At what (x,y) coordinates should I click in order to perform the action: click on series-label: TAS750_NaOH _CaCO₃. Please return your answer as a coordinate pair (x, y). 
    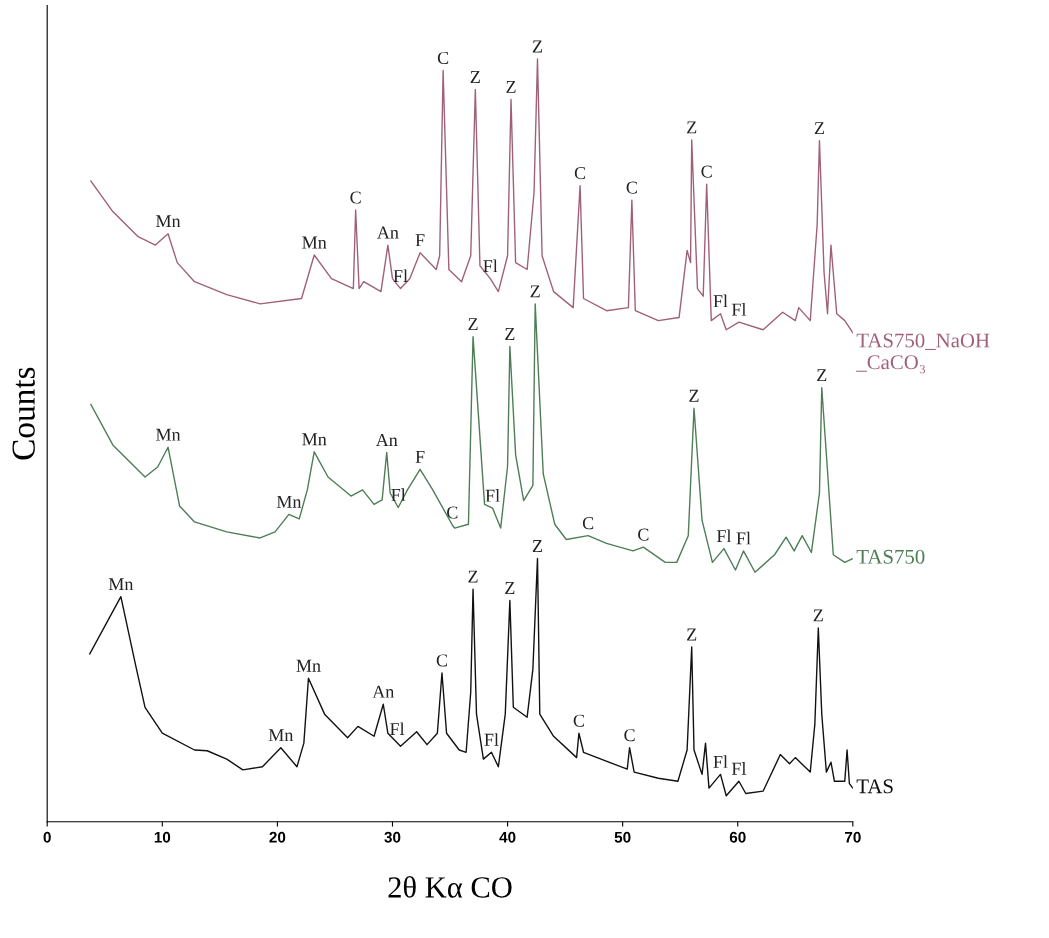
    Looking at the image, I should click on (923, 353).